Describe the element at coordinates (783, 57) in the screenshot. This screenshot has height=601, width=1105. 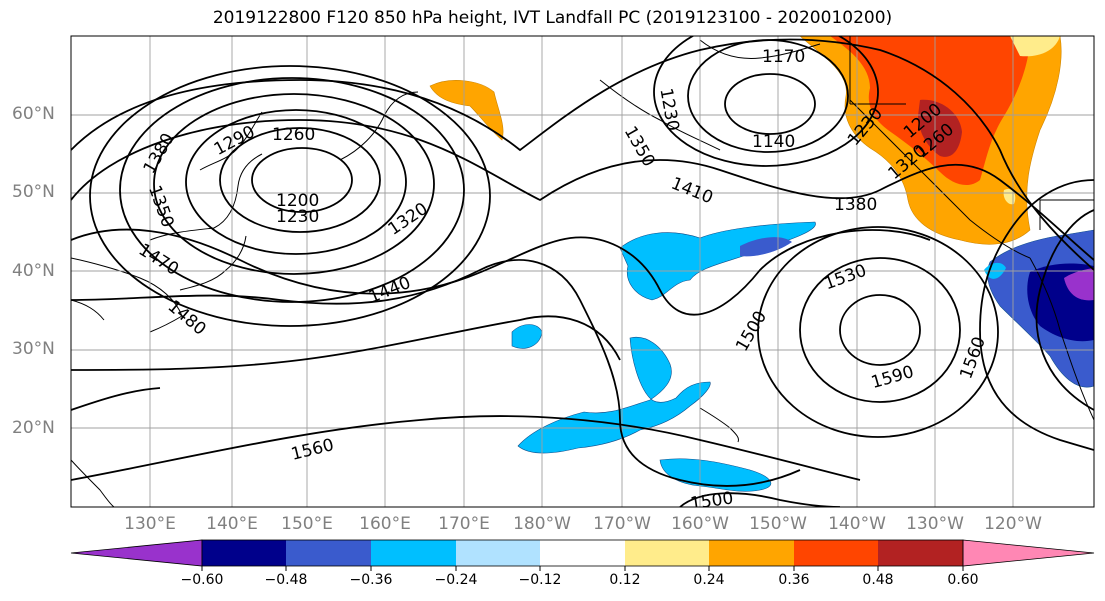
I see `contour-label: 1170` at that location.